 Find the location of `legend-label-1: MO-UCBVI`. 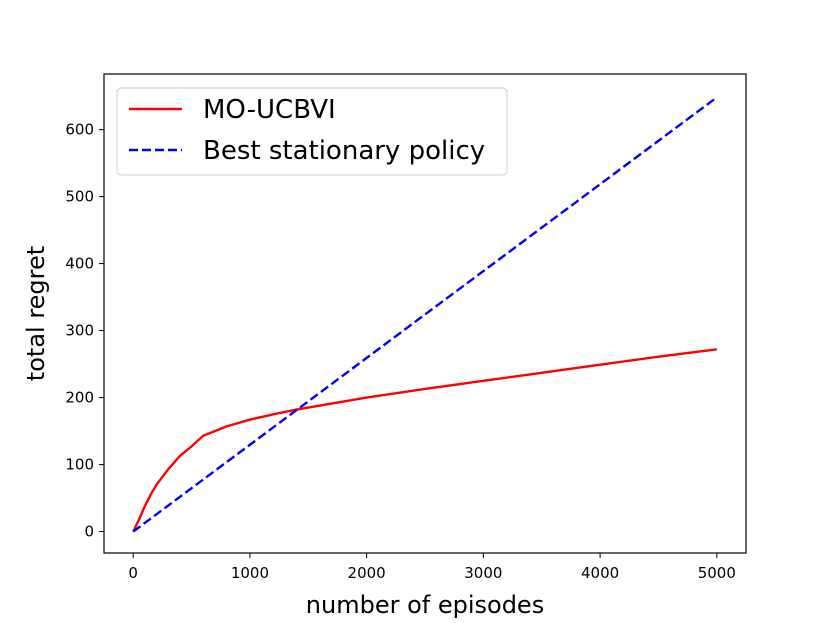

legend-label-1: MO-UCBVI is located at coordinates (269, 110).